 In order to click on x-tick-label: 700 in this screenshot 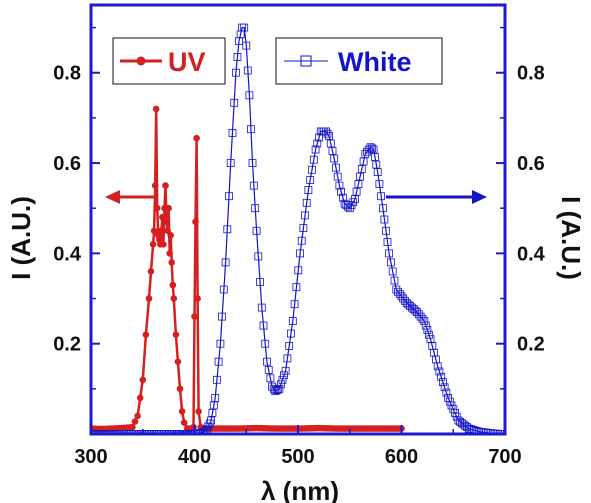, I will do `click(504, 457)`.